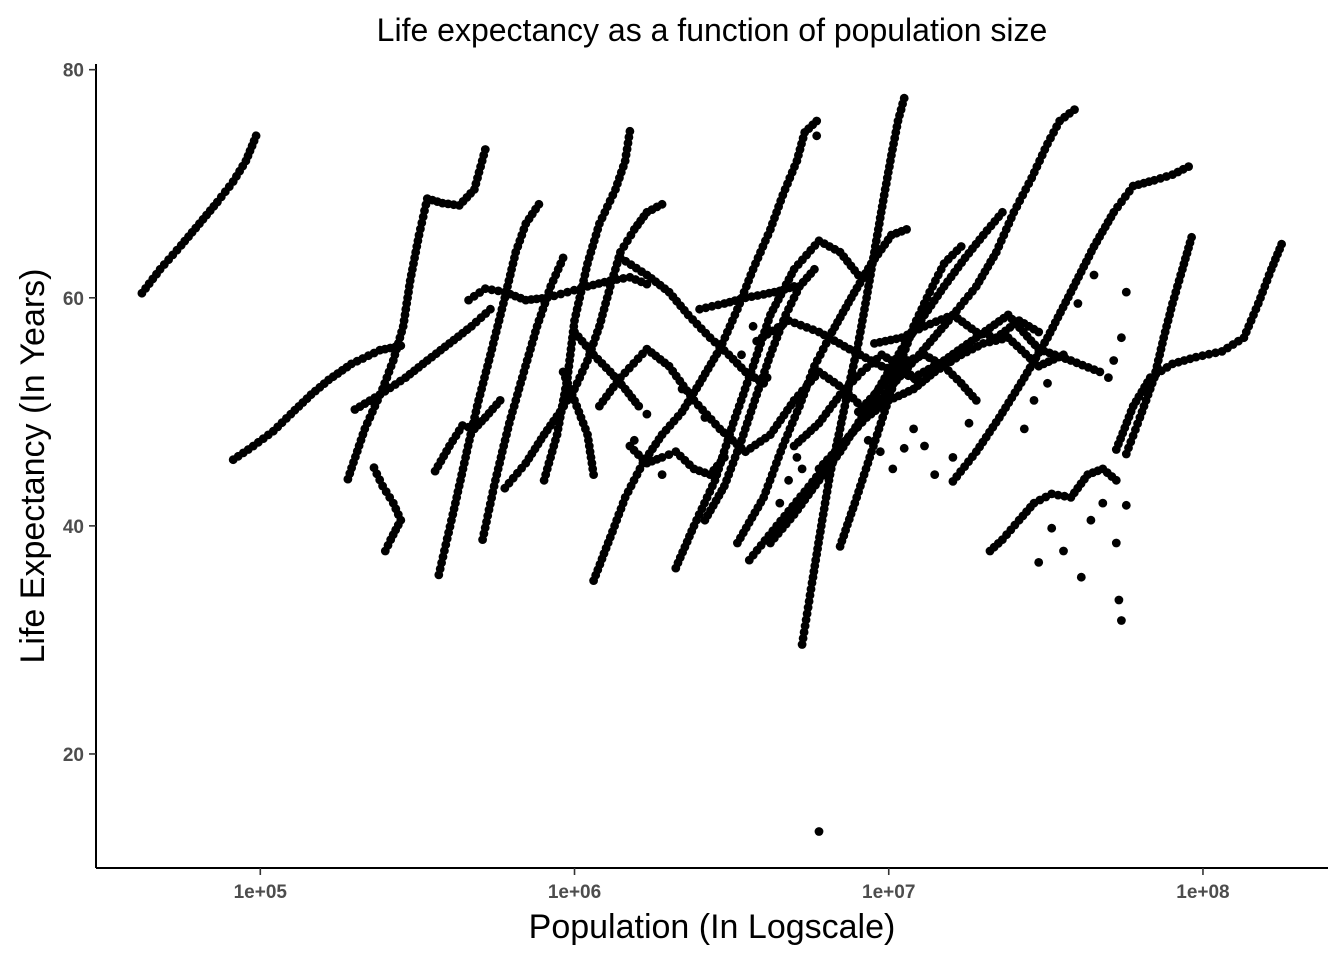 This screenshot has width=1344, height=960. What do you see at coordinates (73, 527) in the screenshot?
I see `y-tick-label: 40` at bounding box center [73, 527].